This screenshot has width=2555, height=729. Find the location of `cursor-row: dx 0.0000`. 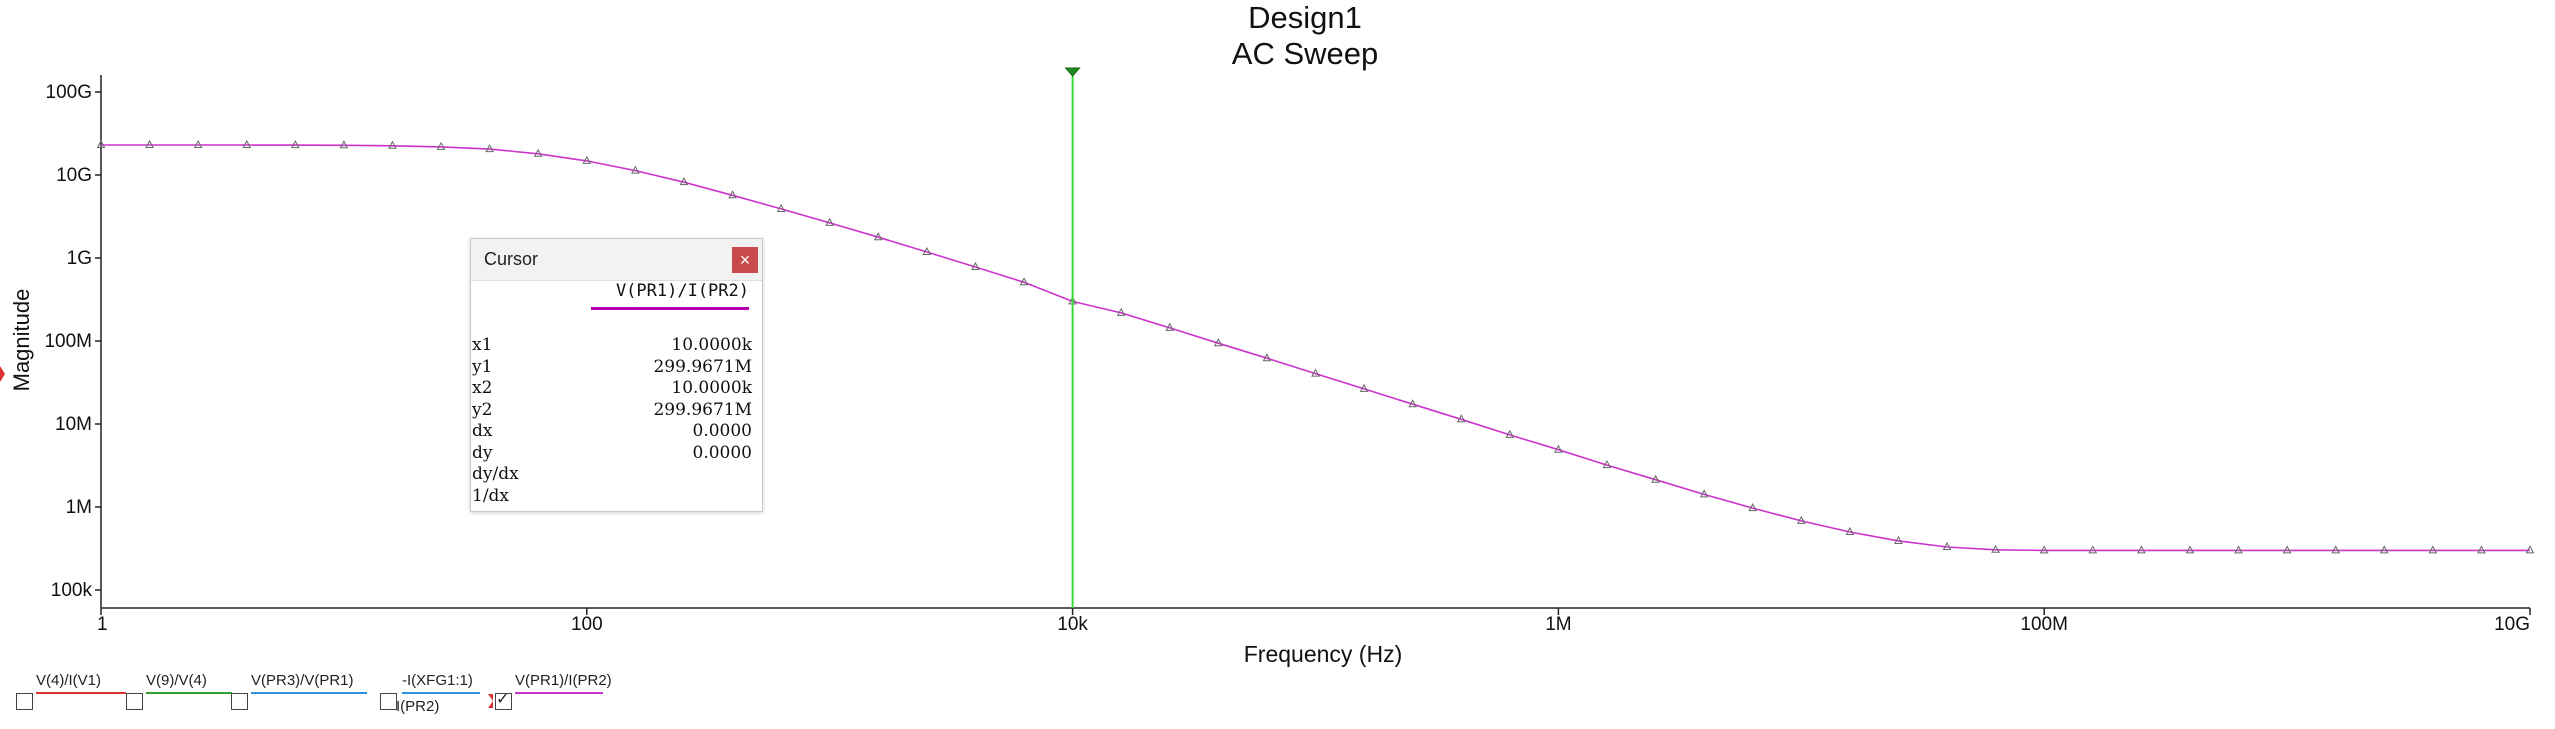

cursor-row: dx 0.0000 is located at coordinates (611, 432).